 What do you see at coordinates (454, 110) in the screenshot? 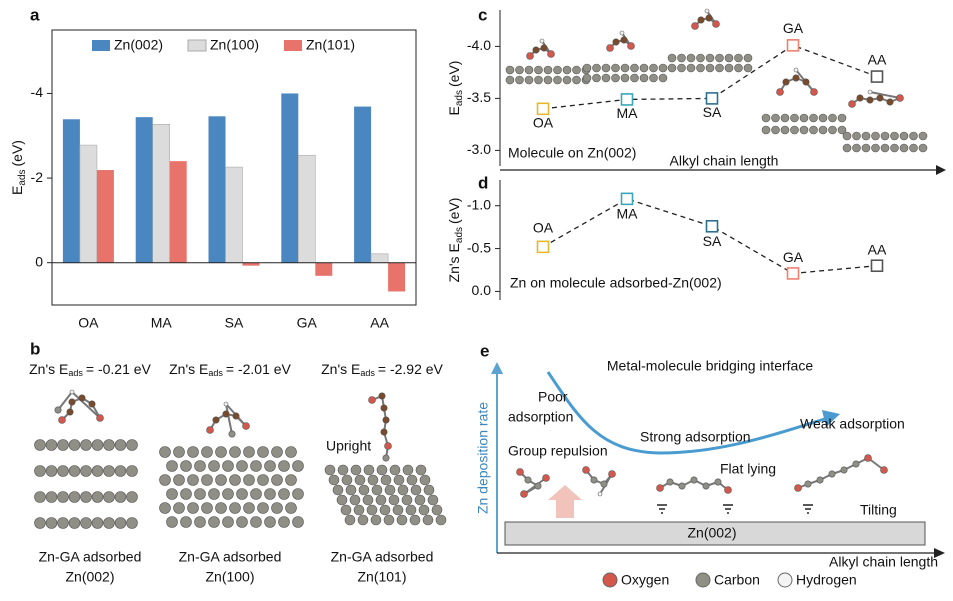
I see `label-part: E` at bounding box center [454, 110].